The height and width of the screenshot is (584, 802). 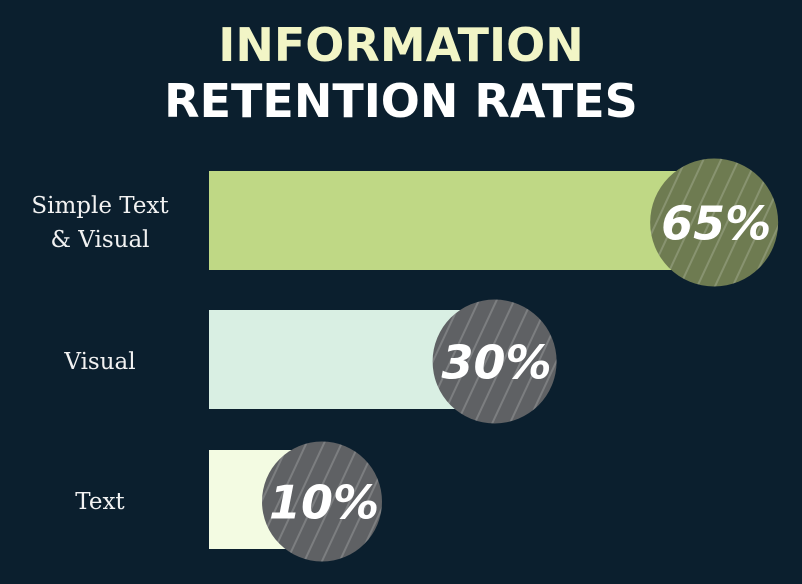 I want to click on value-badge: 30%, so click(x=494, y=361).